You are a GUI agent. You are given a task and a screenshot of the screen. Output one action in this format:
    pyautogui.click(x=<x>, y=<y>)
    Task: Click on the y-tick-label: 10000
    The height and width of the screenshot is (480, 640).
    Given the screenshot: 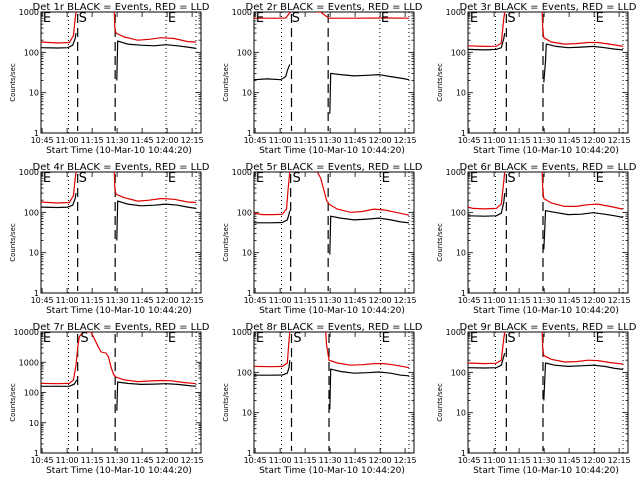 What is the action you would take?
    pyautogui.click(x=26, y=332)
    